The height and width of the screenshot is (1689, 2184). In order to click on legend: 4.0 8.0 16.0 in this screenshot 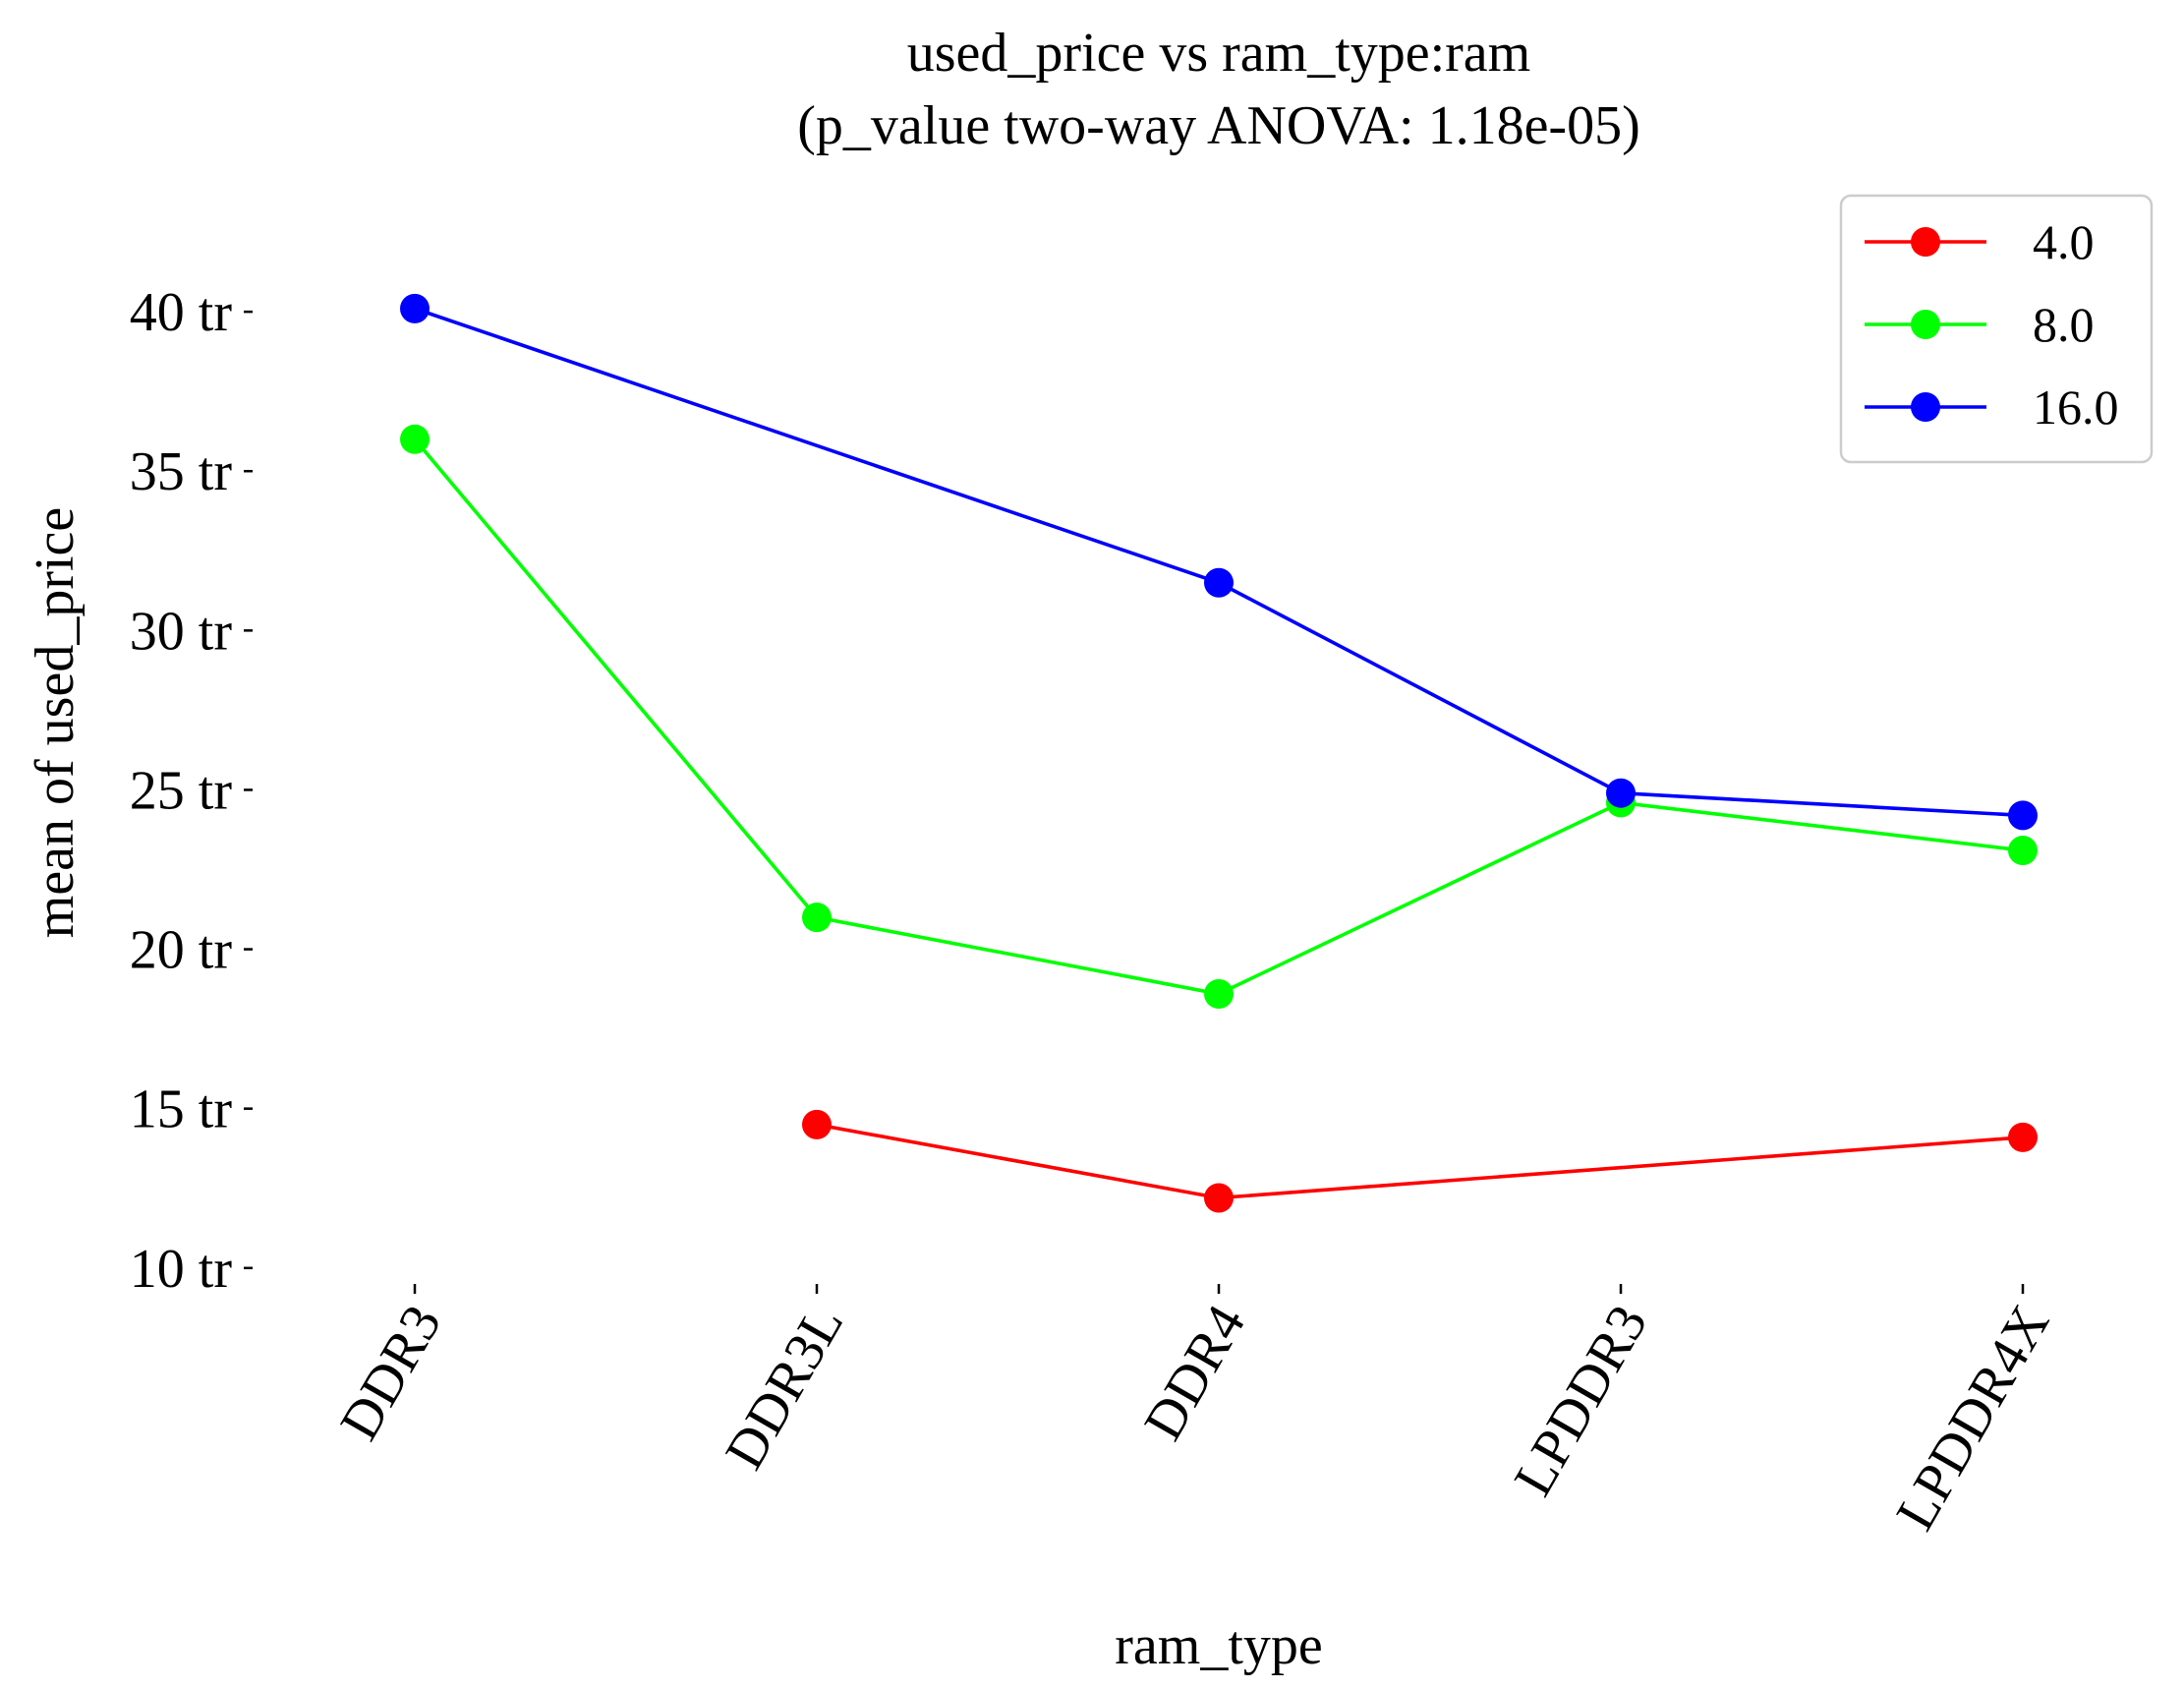, I will do `click(1996, 329)`.